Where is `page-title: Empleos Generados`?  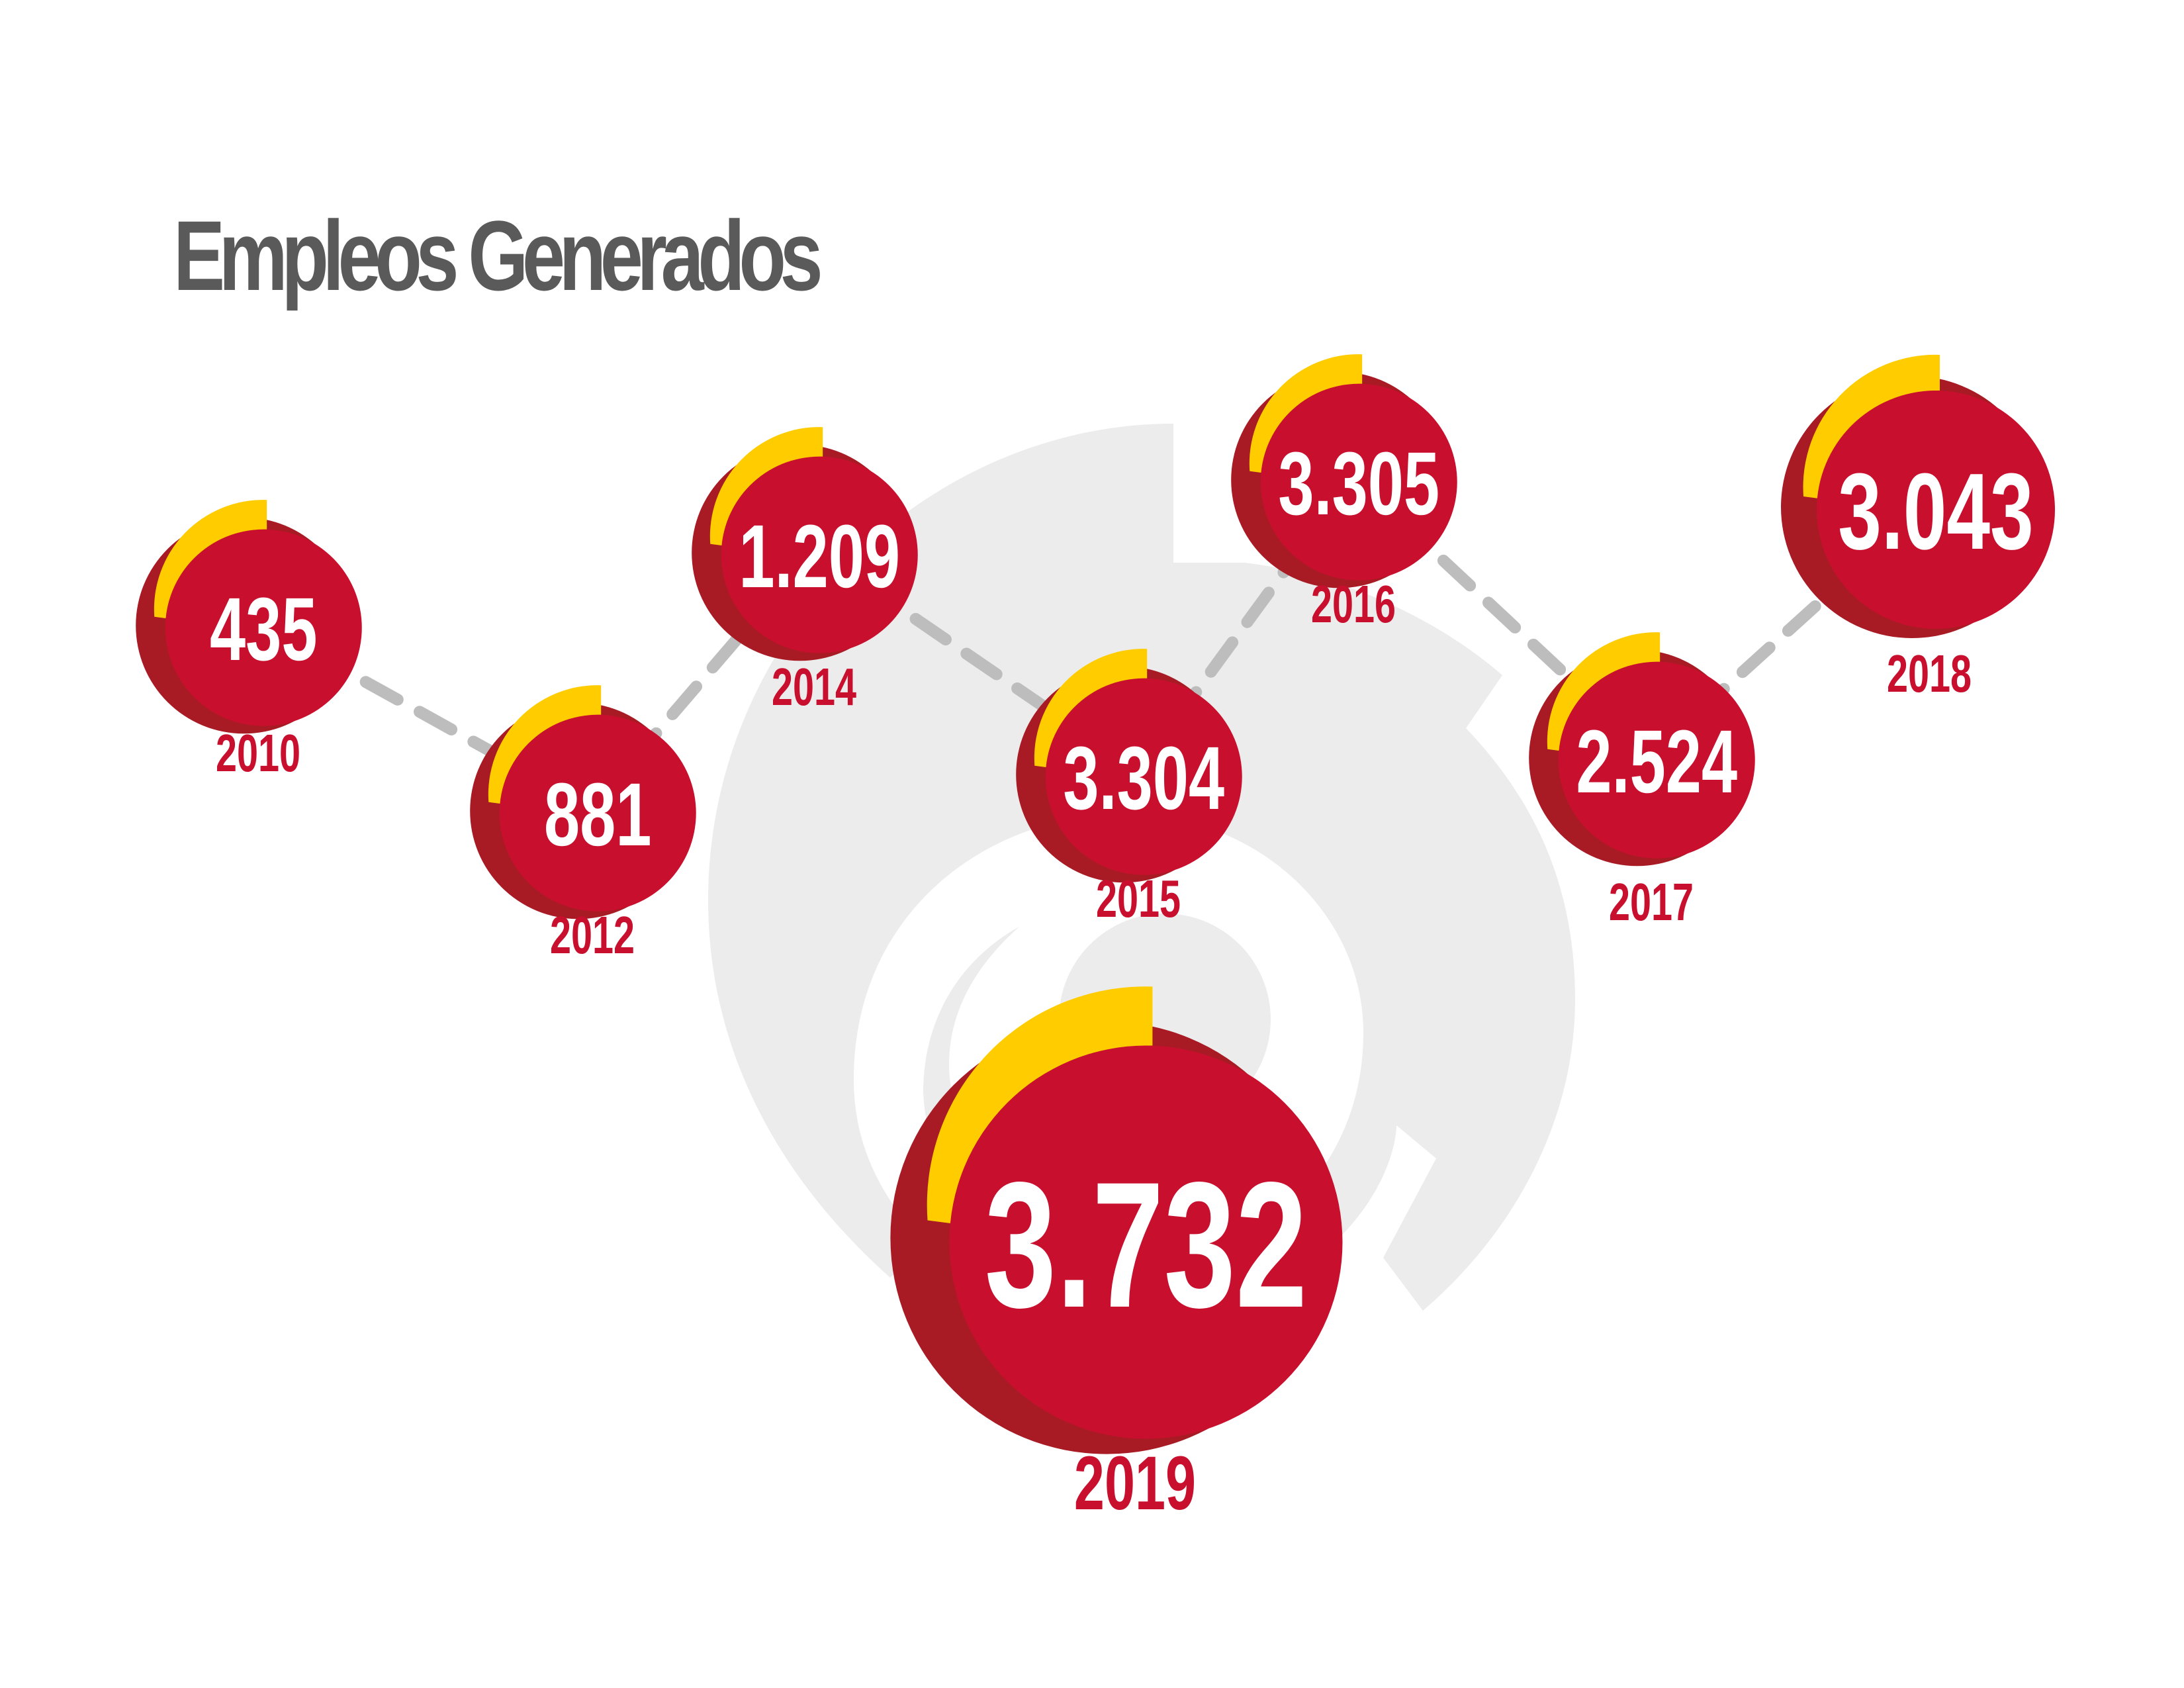
page-title: Empleos Generados is located at coordinates (498, 255).